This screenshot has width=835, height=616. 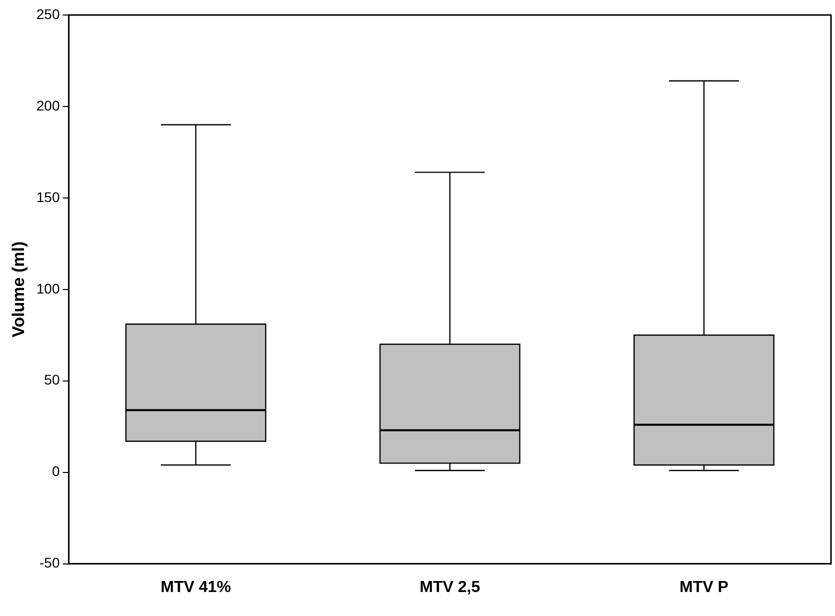 I want to click on x-tick-label: MTV P, so click(x=704, y=587).